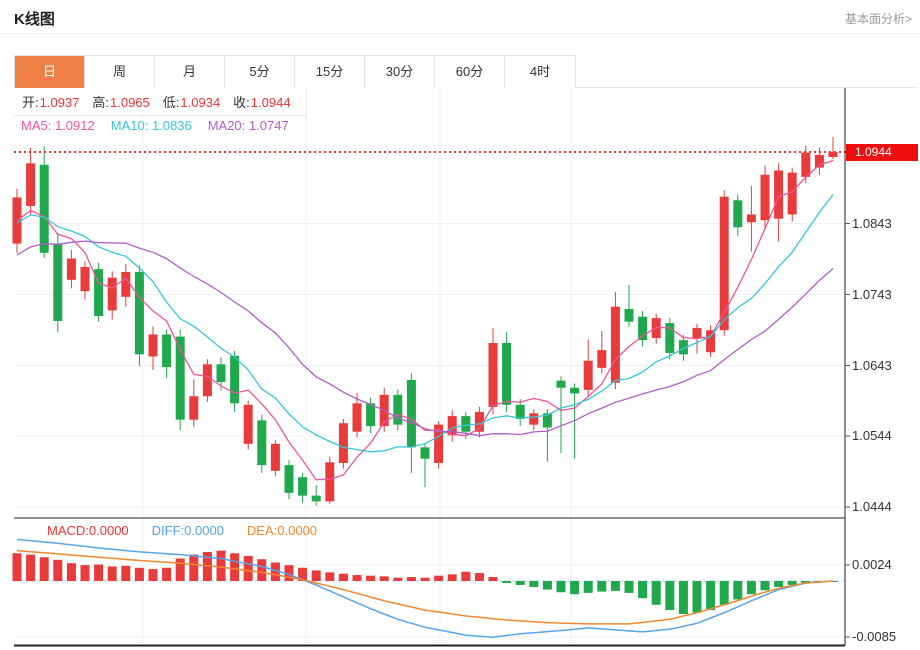 The width and height of the screenshot is (920, 650). What do you see at coordinates (120, 72) in the screenshot?
I see `tab-week: 周` at bounding box center [120, 72].